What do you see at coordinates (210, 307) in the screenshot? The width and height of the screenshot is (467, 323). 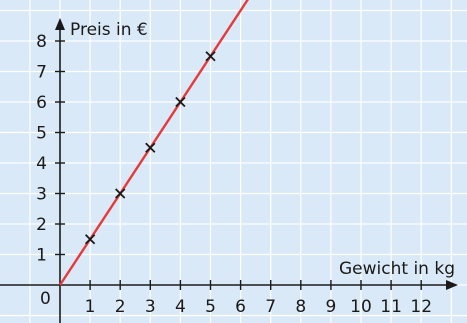 I see `x-tick-label: 5` at bounding box center [210, 307].